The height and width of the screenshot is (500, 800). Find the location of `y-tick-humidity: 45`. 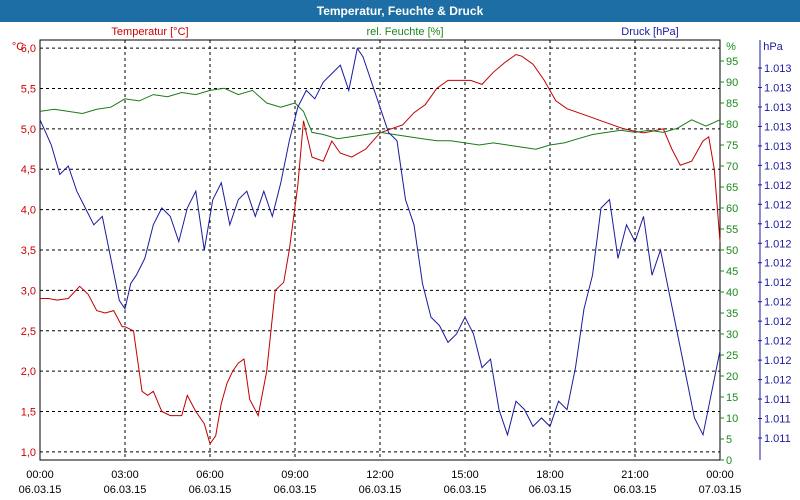

y-tick-humidity: 45 is located at coordinates (732, 272).